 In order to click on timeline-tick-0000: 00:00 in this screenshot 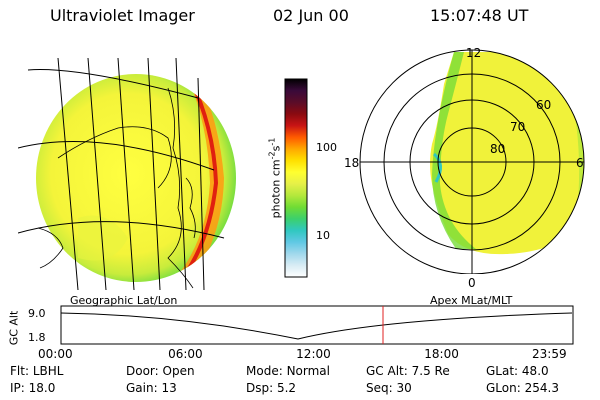, I will do `click(55, 354)`.